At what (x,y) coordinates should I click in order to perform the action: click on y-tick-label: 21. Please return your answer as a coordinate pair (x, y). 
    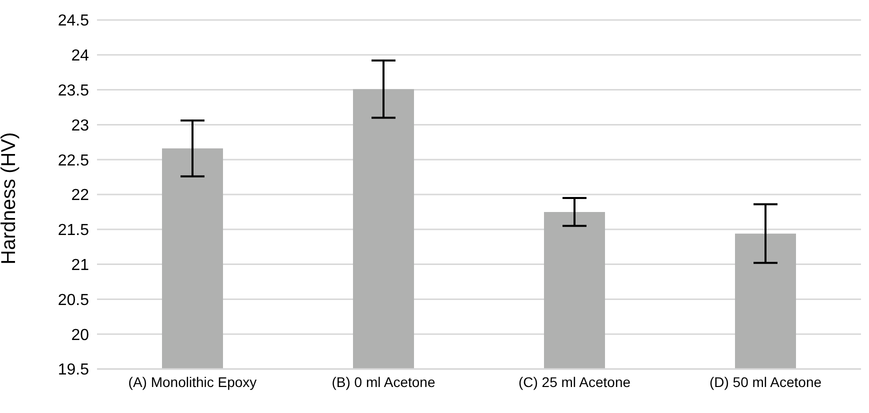
    Looking at the image, I should click on (80, 265).